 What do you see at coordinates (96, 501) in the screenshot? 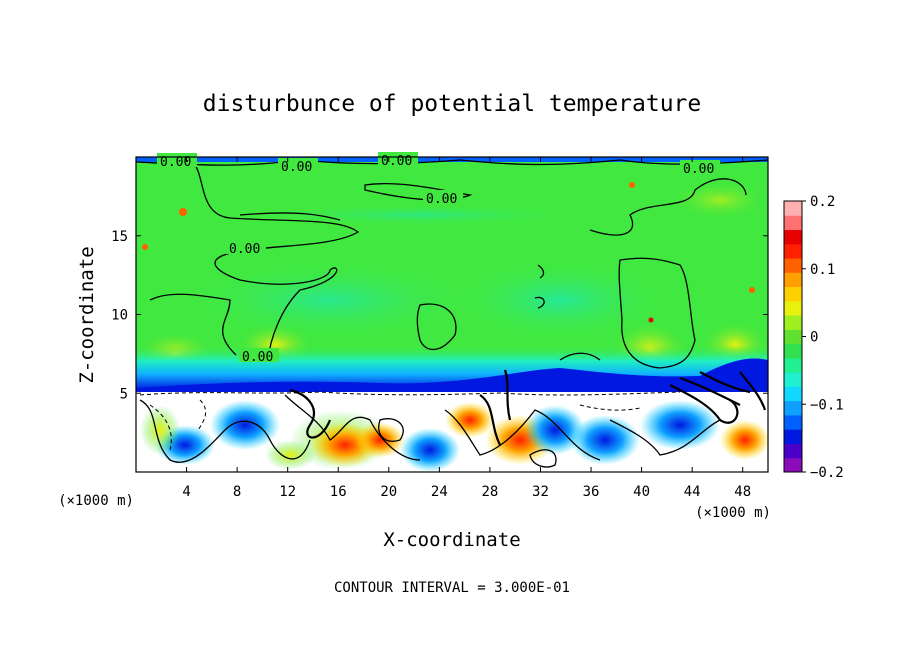
I see `x-unit-label-left: (×1000 m)` at bounding box center [96, 501].